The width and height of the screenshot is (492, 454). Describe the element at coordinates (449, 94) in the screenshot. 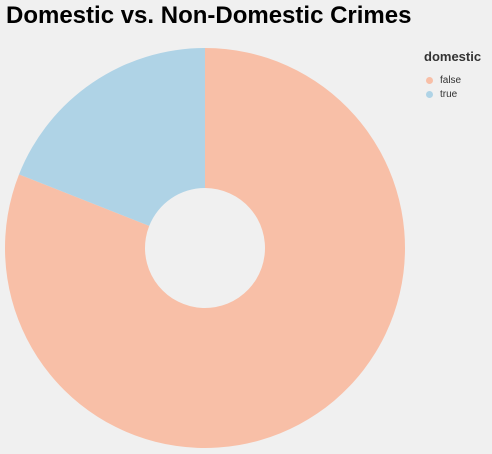

I see `legend-label-true: true` at that location.